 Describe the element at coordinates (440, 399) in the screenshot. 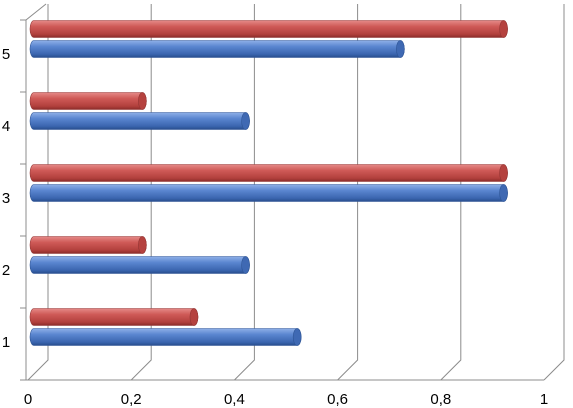

I see `x-tick-label: 0,8` at that location.